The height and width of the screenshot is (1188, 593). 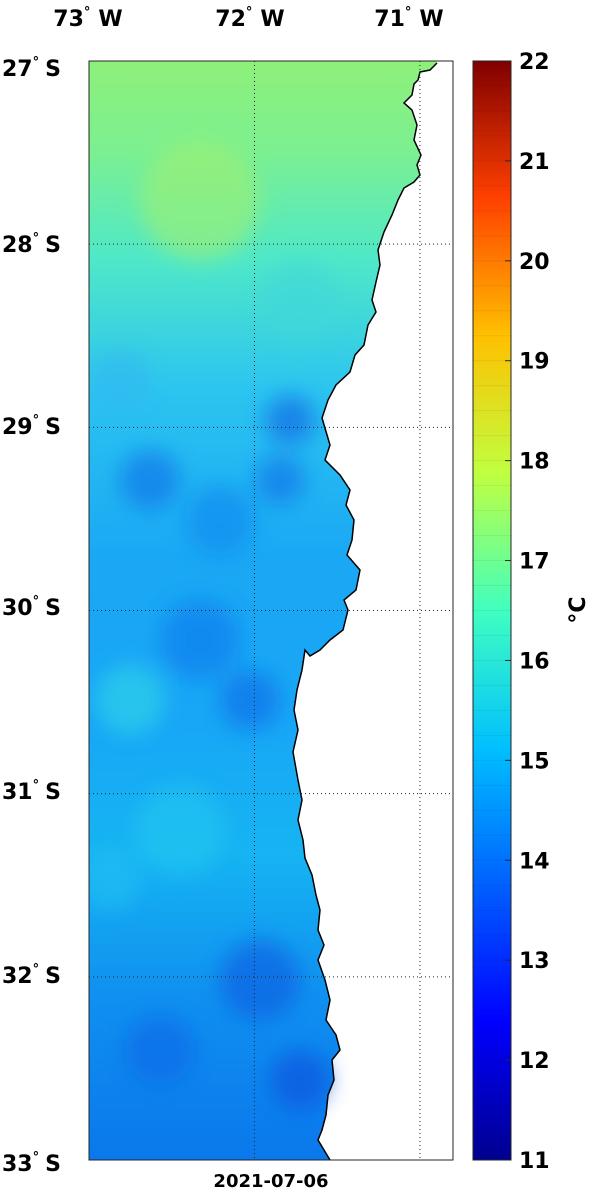 I want to click on colorbar-tick-label: 16, so click(x=534, y=661).